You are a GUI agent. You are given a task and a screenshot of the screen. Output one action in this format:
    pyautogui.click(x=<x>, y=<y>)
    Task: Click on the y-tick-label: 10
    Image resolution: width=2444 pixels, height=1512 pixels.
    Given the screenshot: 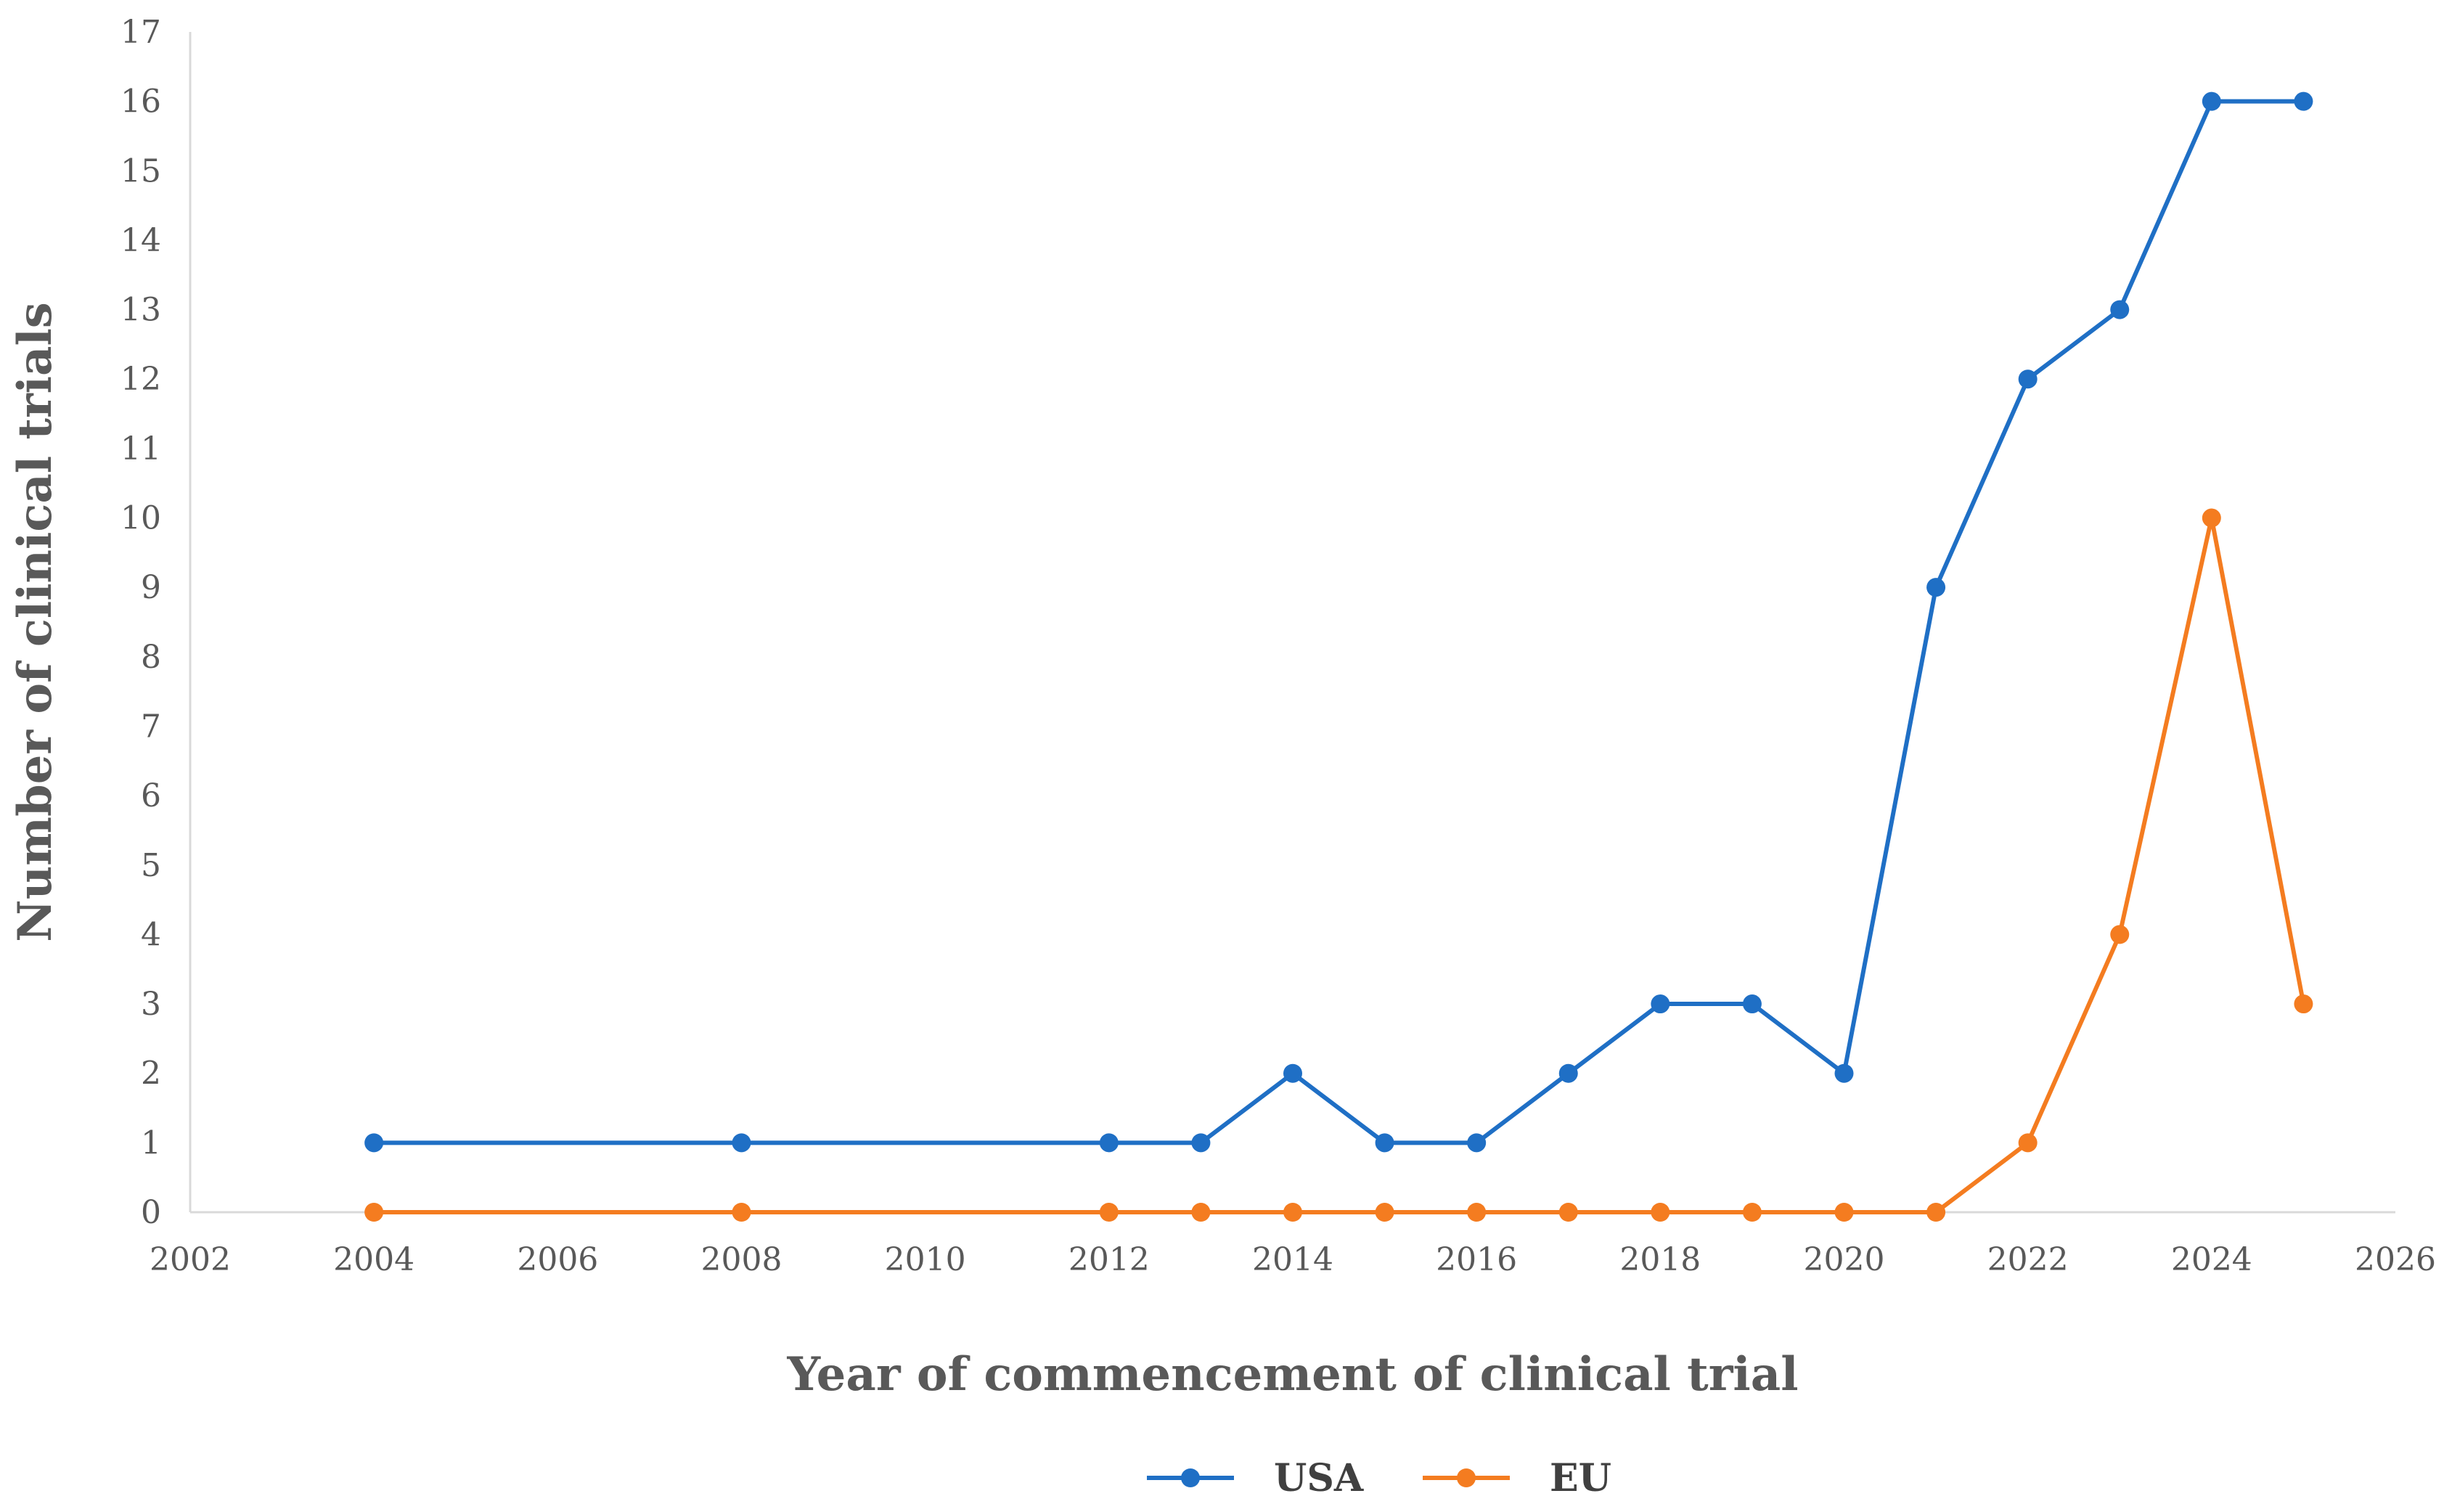 What is the action you would take?
    pyautogui.click(x=140, y=518)
    